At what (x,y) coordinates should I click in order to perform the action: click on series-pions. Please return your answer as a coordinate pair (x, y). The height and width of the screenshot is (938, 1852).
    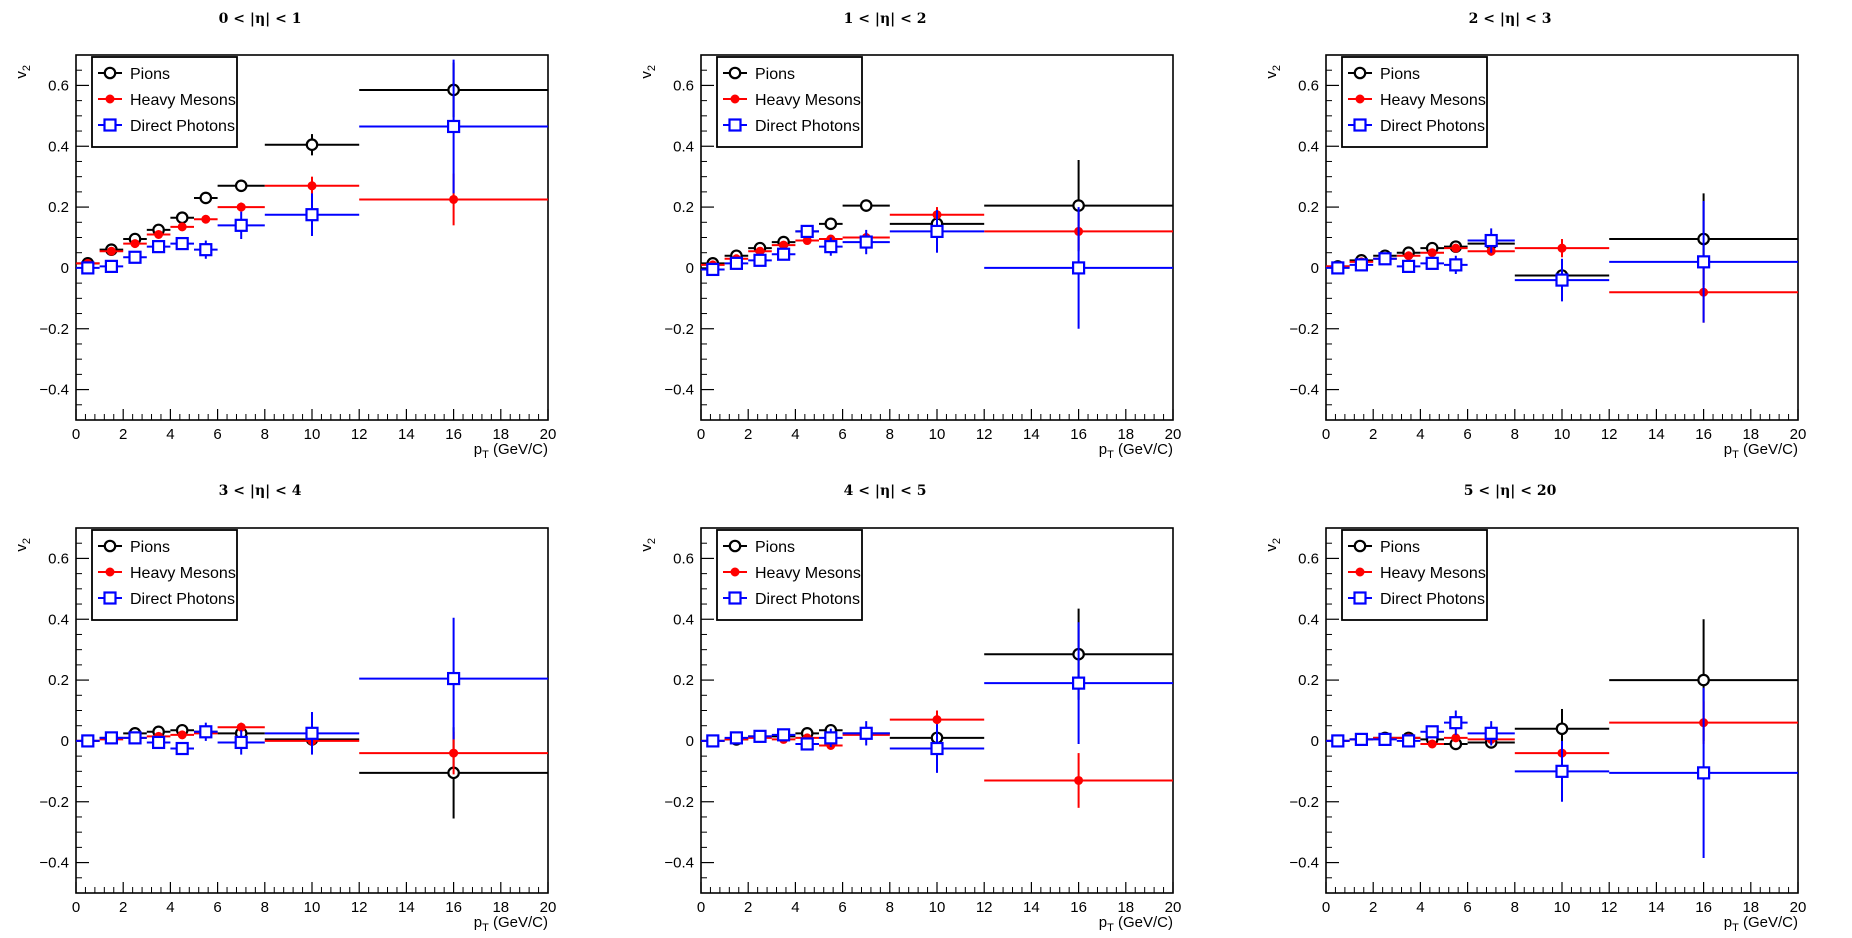
    Looking at the image, I should click on (1562, 685).